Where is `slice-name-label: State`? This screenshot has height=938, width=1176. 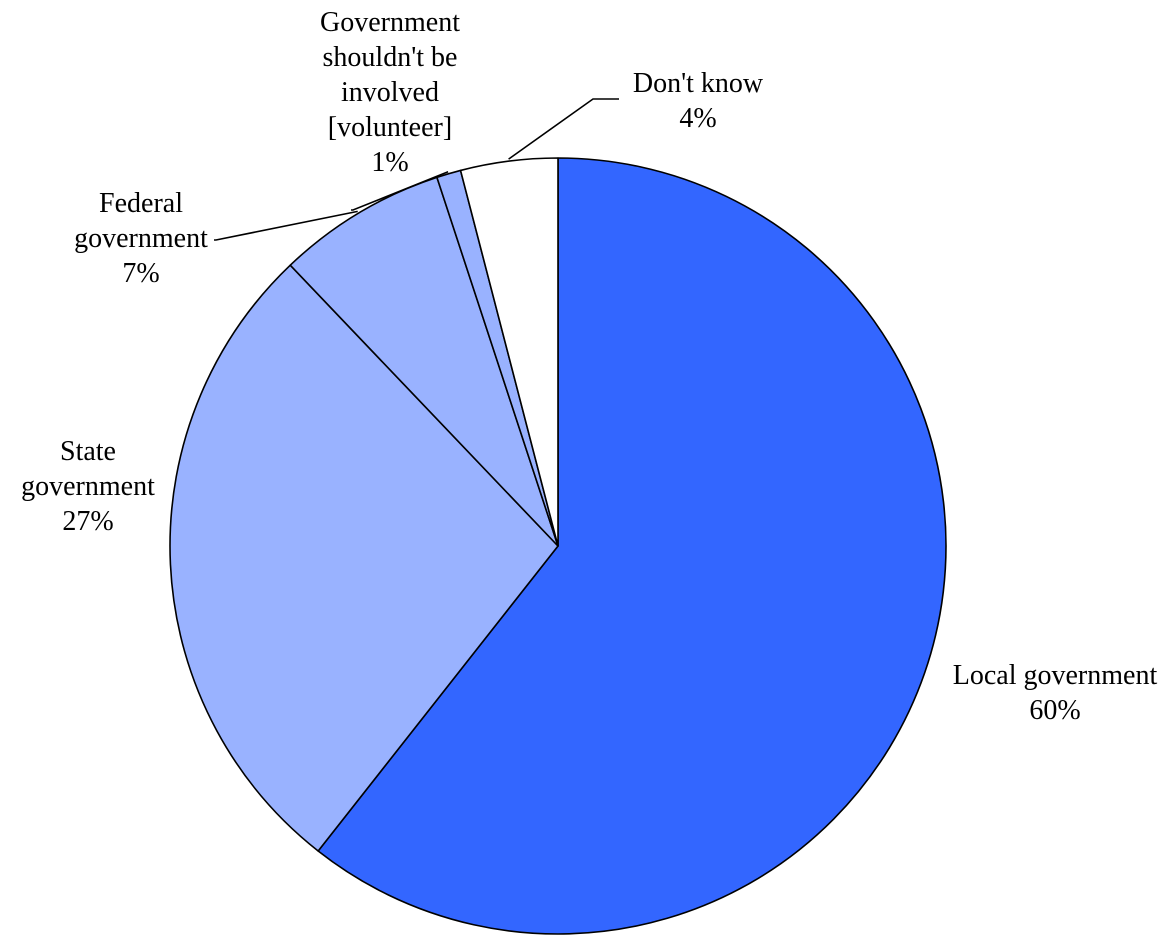
slice-name-label: State is located at coordinates (88, 451).